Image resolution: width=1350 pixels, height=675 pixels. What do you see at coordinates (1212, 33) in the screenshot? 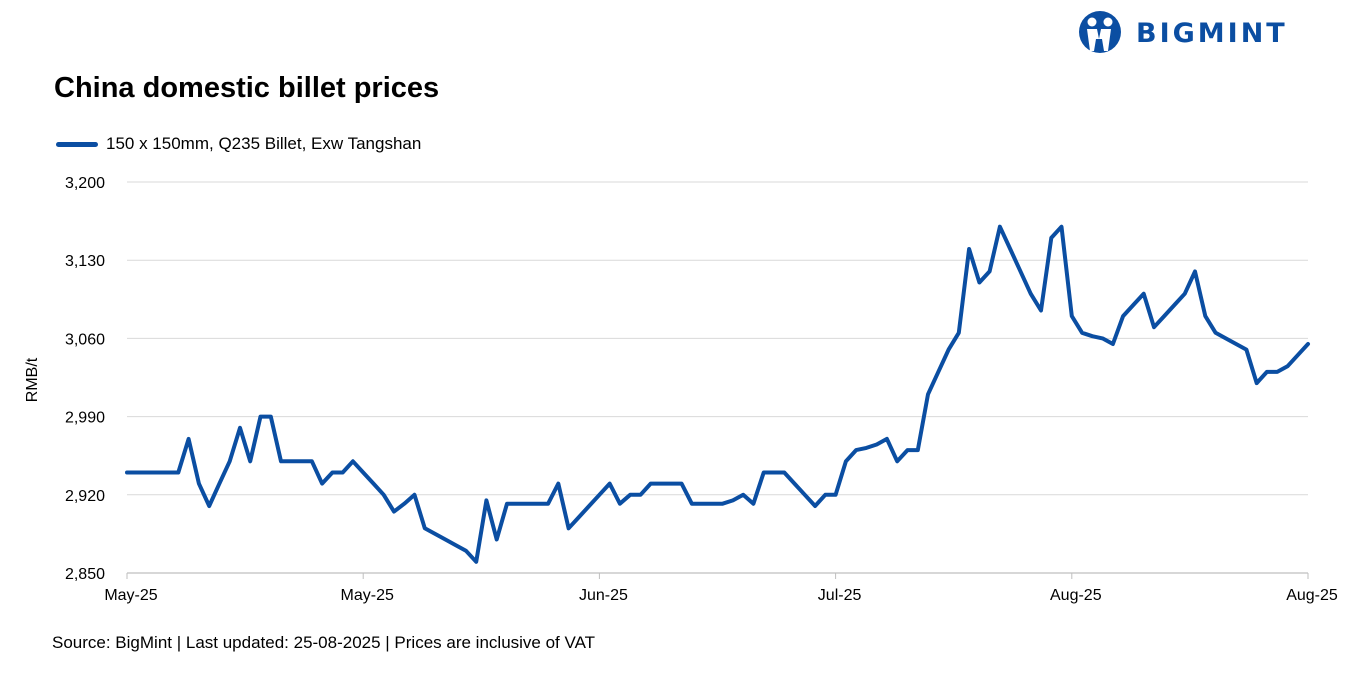
I see `brand-name: BIGMINT` at bounding box center [1212, 33].